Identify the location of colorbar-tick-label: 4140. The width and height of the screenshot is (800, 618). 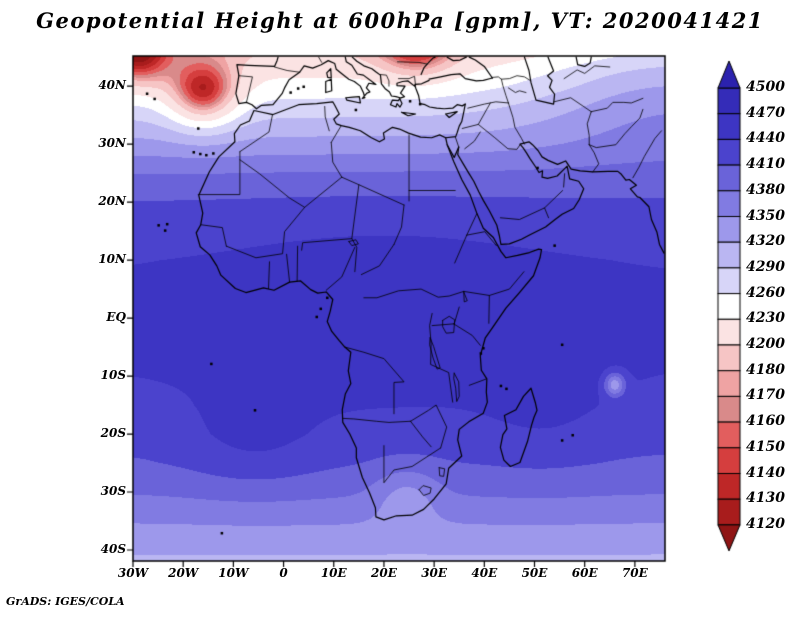
(765, 472).